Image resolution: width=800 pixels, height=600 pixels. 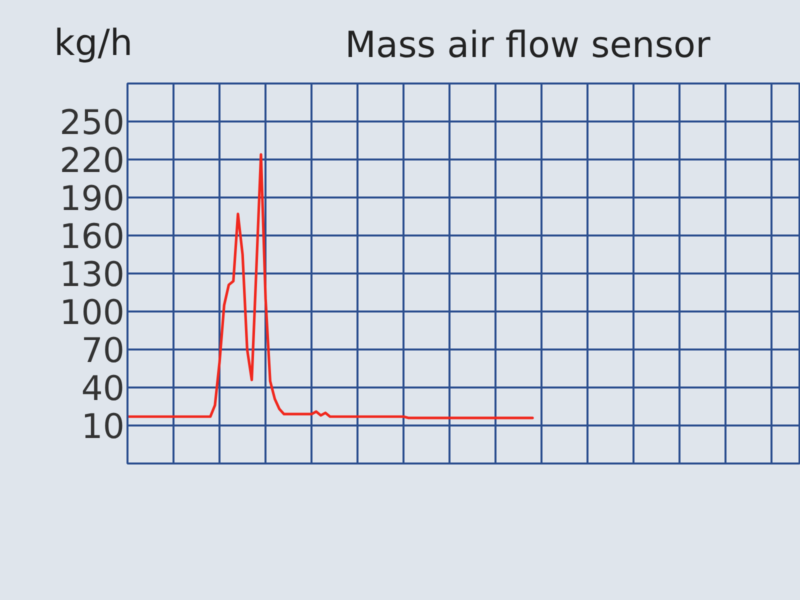 What do you see at coordinates (527, 46) in the screenshot?
I see `chart-title: Mass air flow sensor` at bounding box center [527, 46].